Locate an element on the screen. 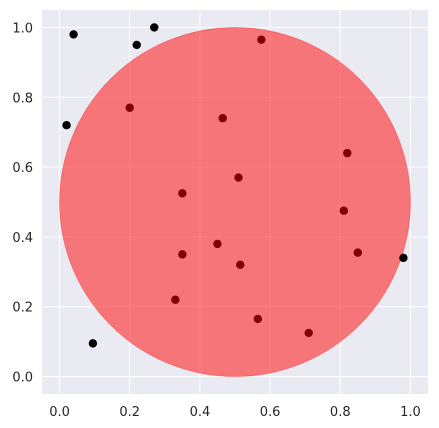 Image resolution: width=439 pixels, height=428 pixels. y-tick-label: 0.0 is located at coordinates (22, 378).